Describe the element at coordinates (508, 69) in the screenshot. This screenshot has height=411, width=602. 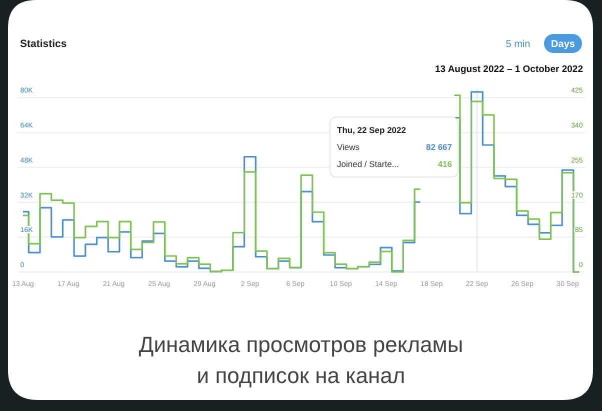
I see `chart-subtitle: 13 August 2022 – 1 October 2022` at that location.